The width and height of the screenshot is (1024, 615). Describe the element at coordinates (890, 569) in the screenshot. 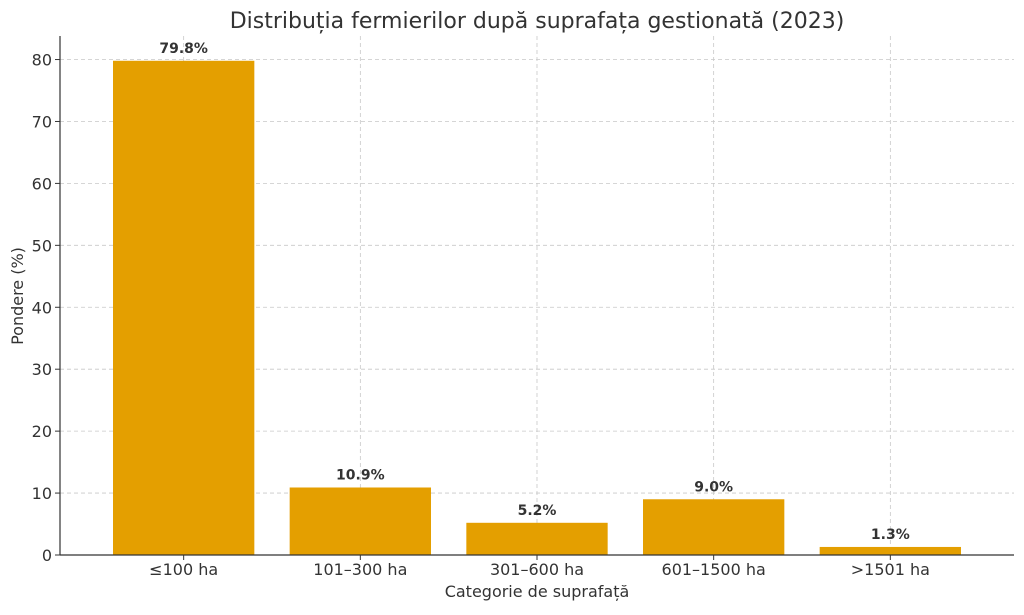

I see `x-tick-label: >1501 ha` at that location.